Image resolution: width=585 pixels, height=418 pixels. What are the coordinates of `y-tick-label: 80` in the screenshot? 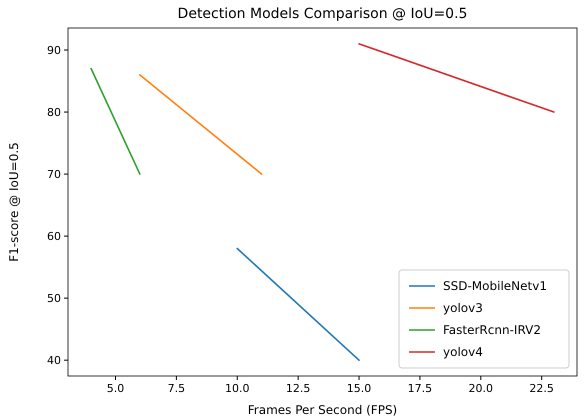 It's located at (54, 113).